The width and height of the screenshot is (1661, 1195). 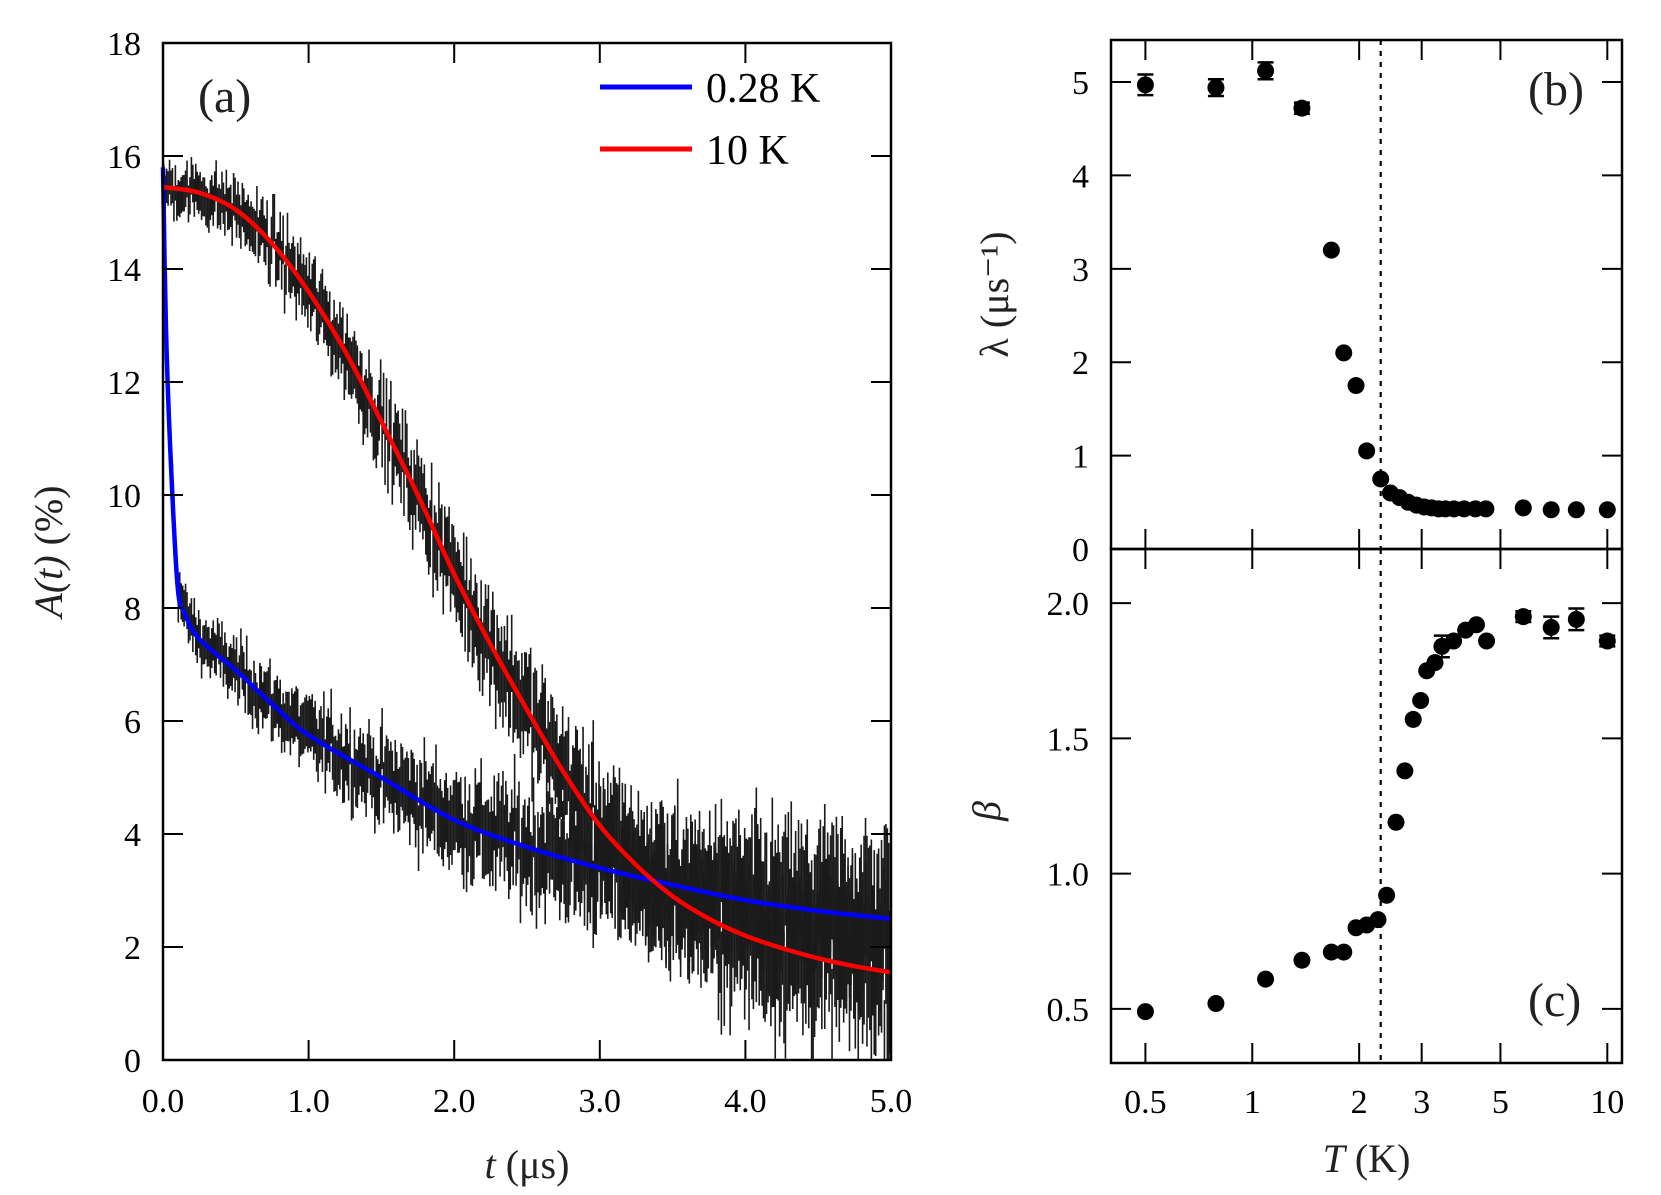 I want to click on legend-label-10k: 10 K, so click(x=747, y=151).